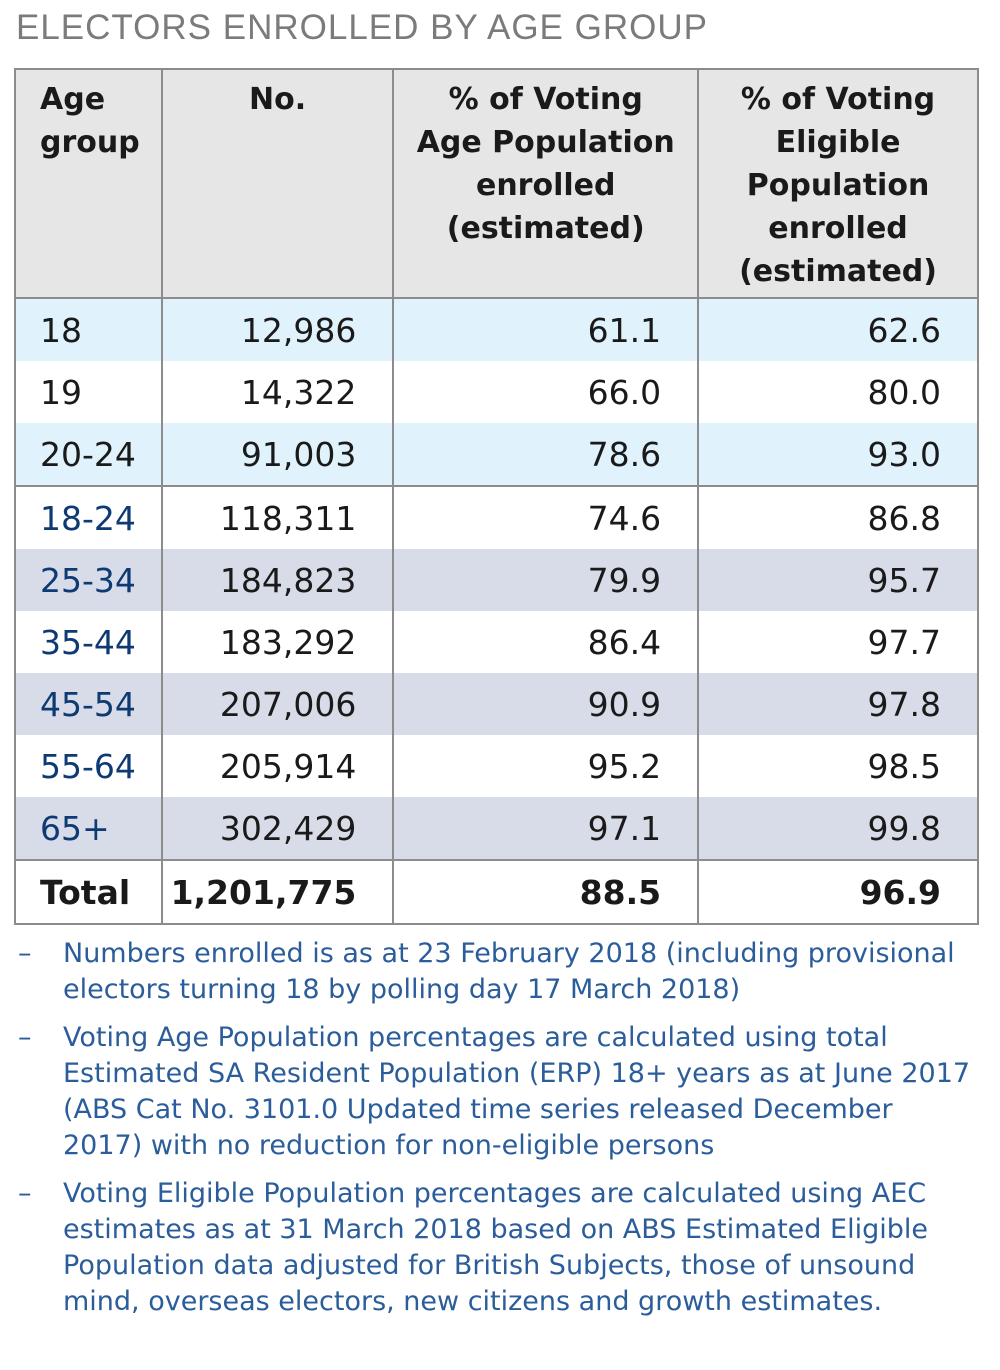  What do you see at coordinates (546, 392) in the screenshot?
I see `vap-cell: 66.0` at bounding box center [546, 392].